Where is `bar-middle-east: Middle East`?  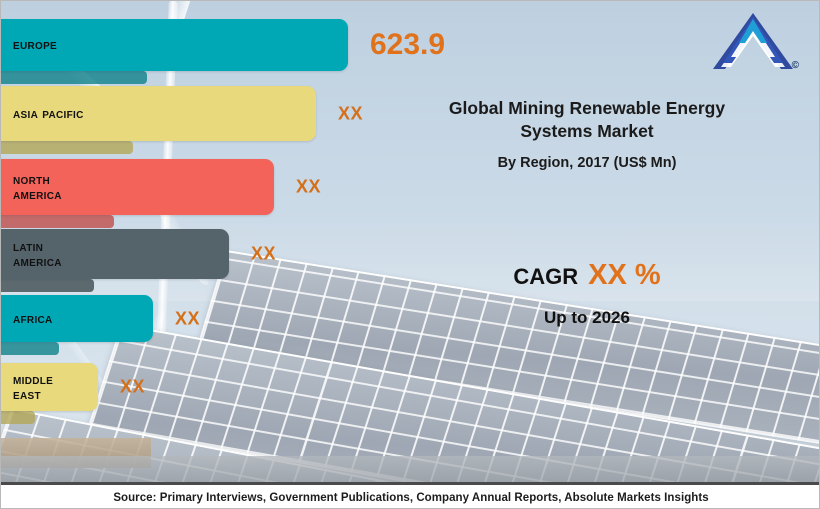
bar-middle-east: Middle East is located at coordinates (49, 387).